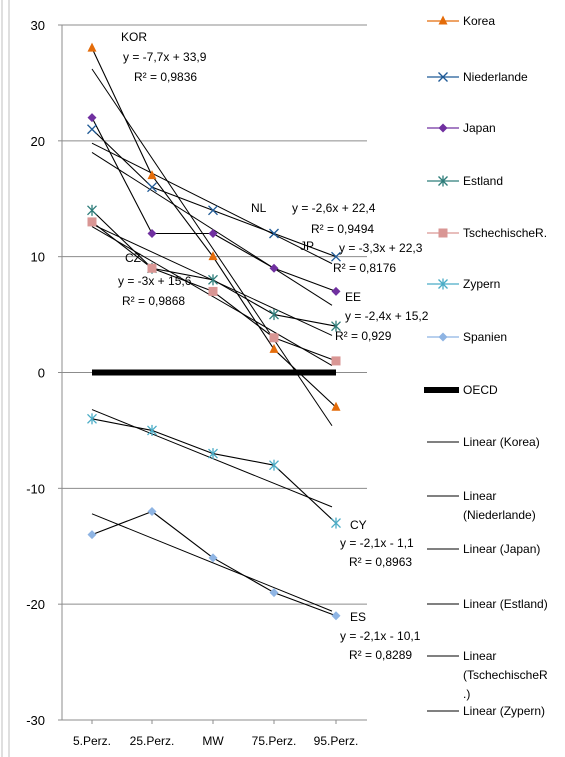 This screenshot has height=757, width=565. What do you see at coordinates (259, 208) in the screenshot?
I see `trend-annotation: NL` at bounding box center [259, 208].